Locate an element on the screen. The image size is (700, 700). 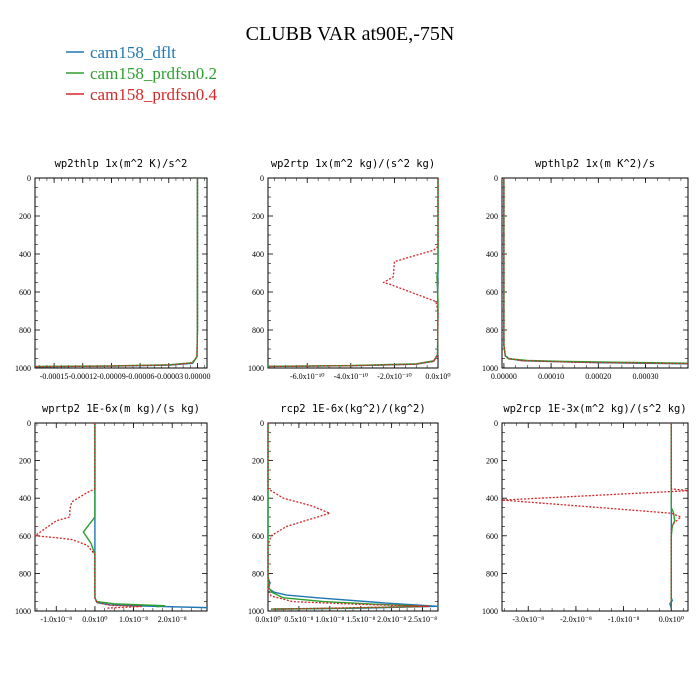
x-tick-label: 0.00030 is located at coordinates (646, 376).